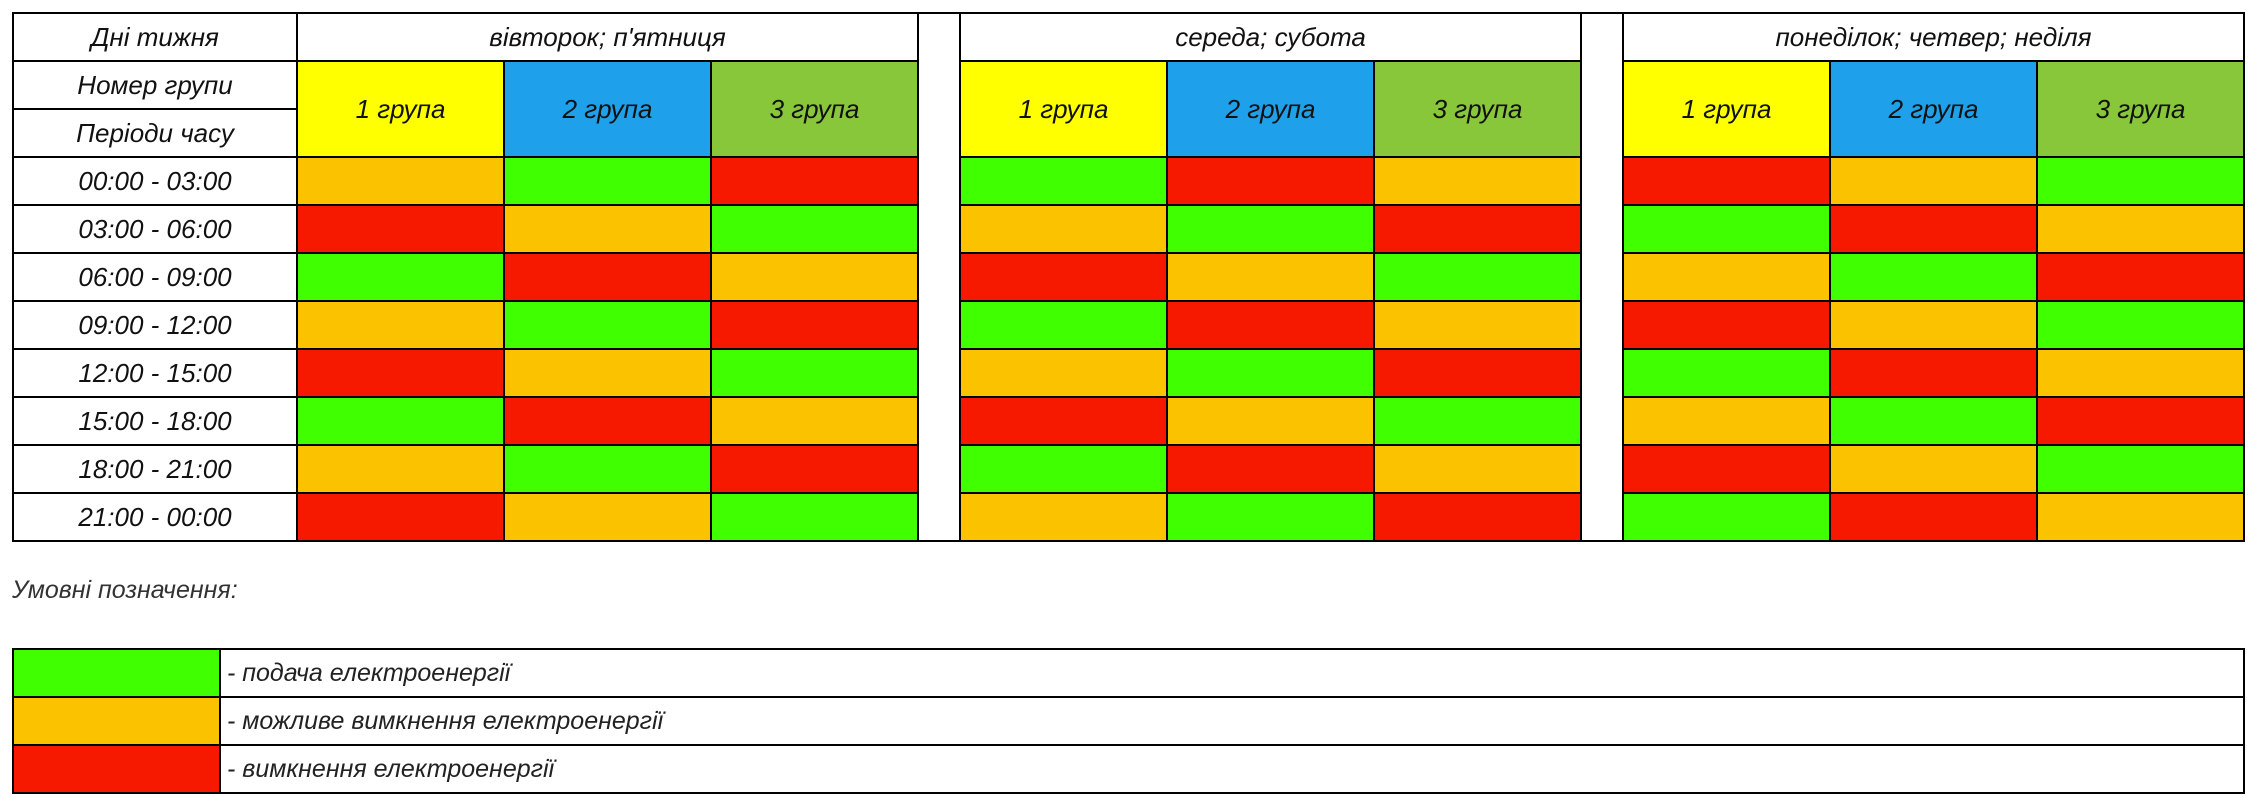 Image resolution: width=2258 pixels, height=802 pixels. I want to click on legend-item: - вимкнення електроенергії, so click(1128, 769).